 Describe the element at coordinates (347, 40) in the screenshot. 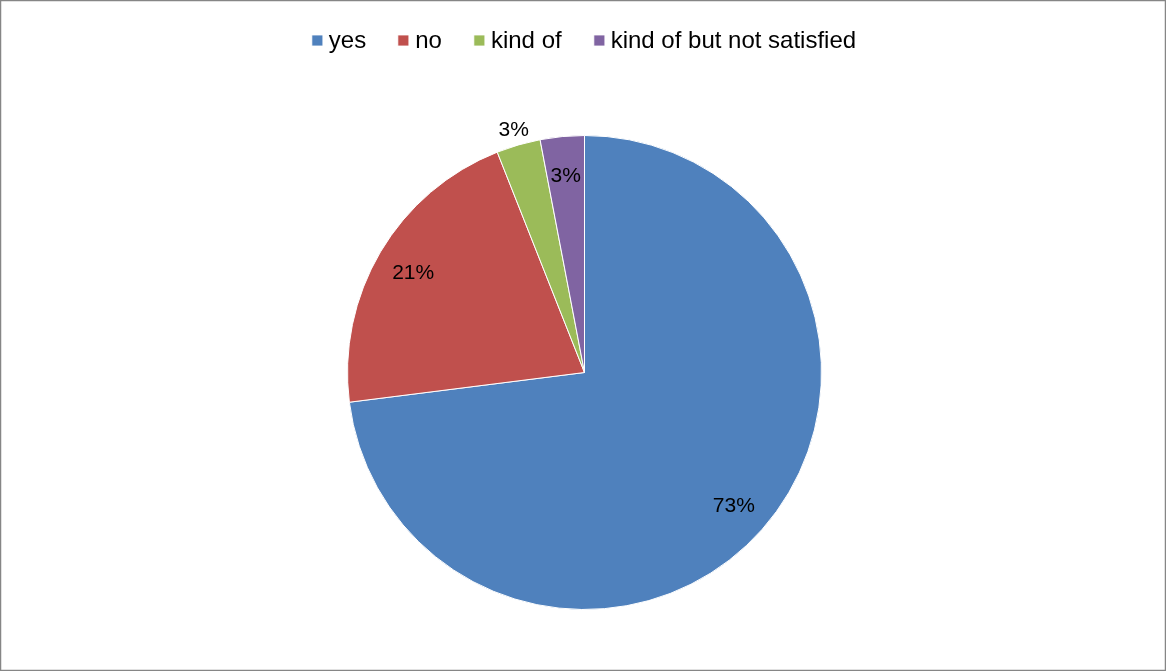

I see `legend-label: yes` at that location.